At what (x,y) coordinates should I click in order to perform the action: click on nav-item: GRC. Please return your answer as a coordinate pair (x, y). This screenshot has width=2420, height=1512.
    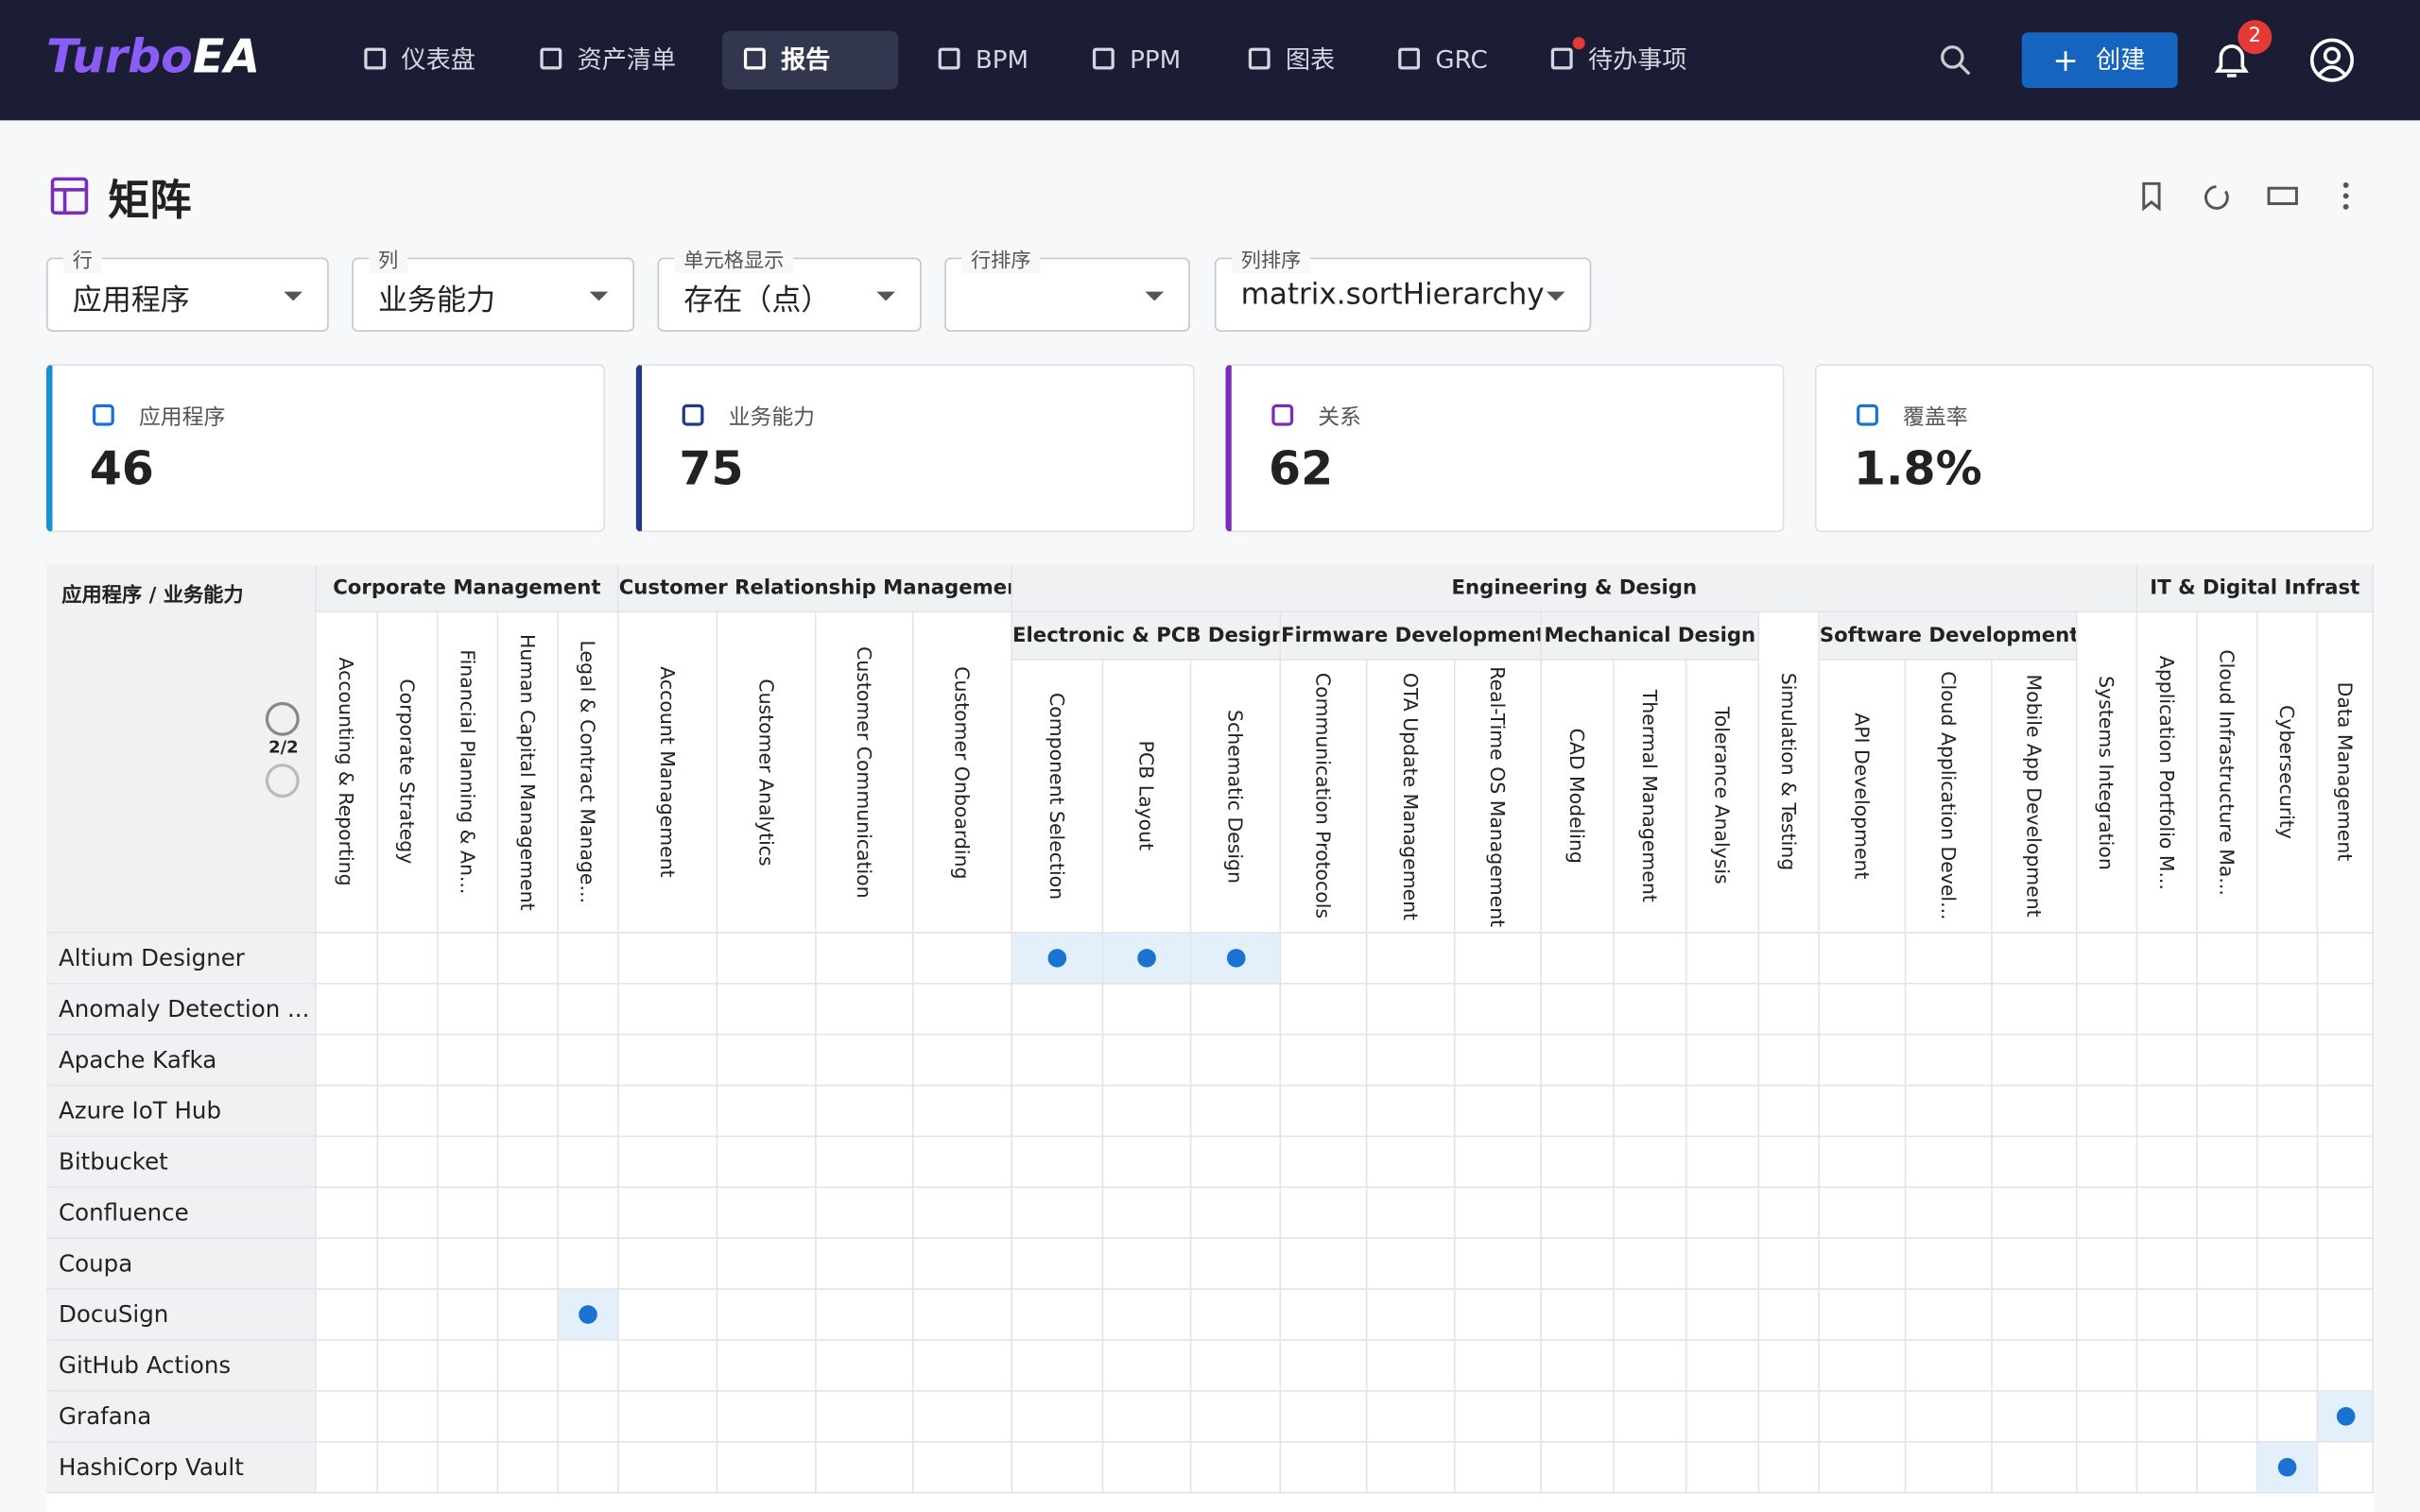
    Looking at the image, I should click on (1441, 60).